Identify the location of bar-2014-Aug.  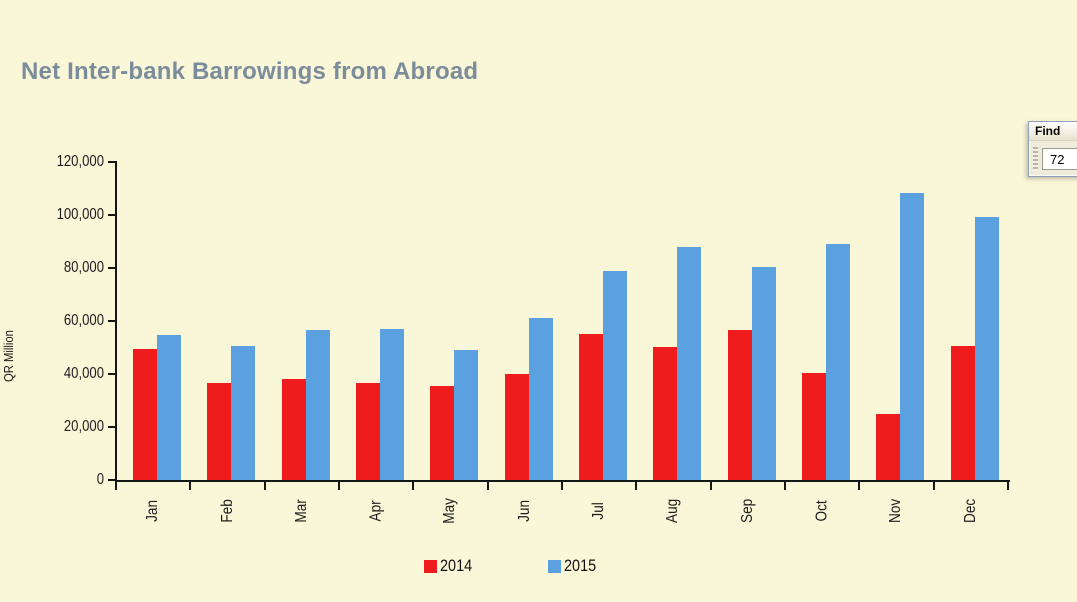
(665, 413).